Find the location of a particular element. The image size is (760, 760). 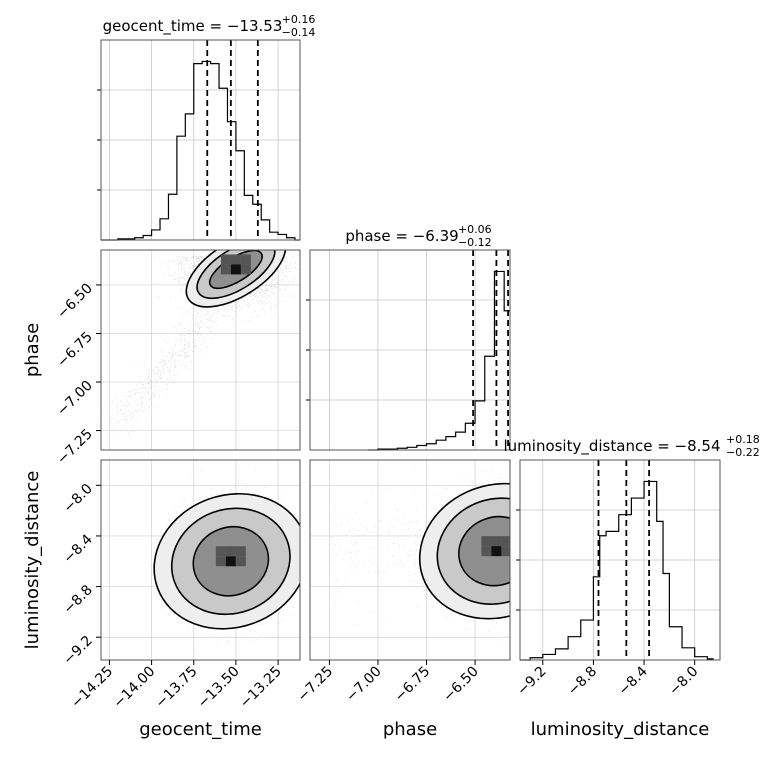

x-tick-label-geocent_time: −14.00 is located at coordinates (134, 688).